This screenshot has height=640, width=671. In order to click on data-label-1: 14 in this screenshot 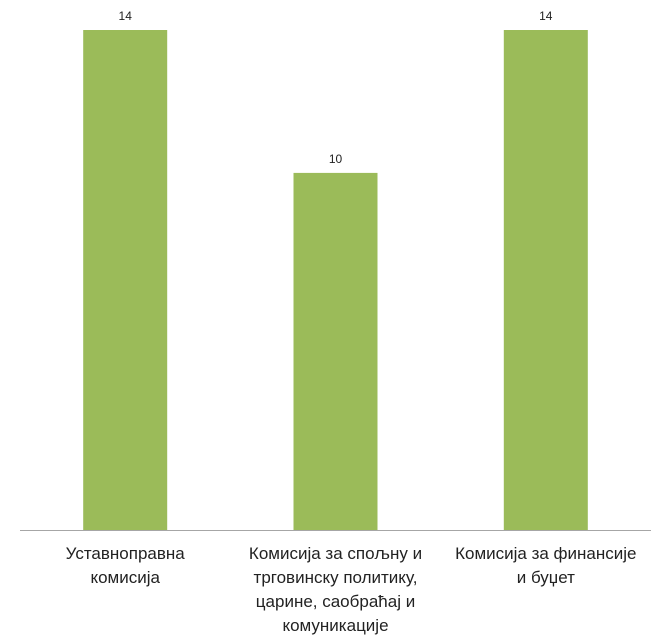, I will do `click(126, 16)`.